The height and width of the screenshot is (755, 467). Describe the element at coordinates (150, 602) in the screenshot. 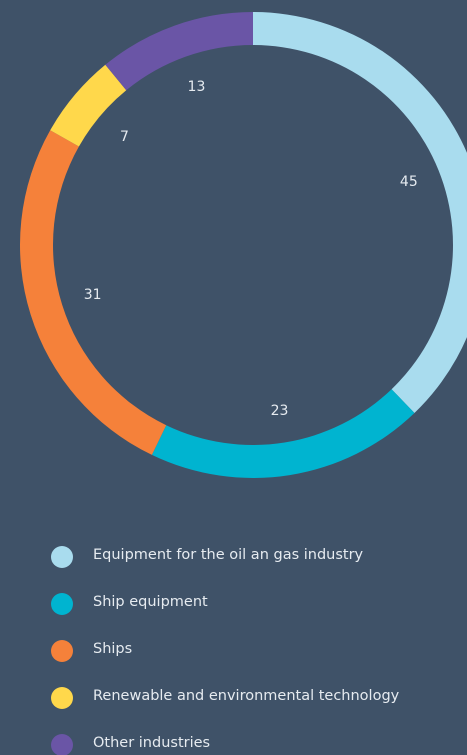

I see `legend-label: Ship equipment` at that location.